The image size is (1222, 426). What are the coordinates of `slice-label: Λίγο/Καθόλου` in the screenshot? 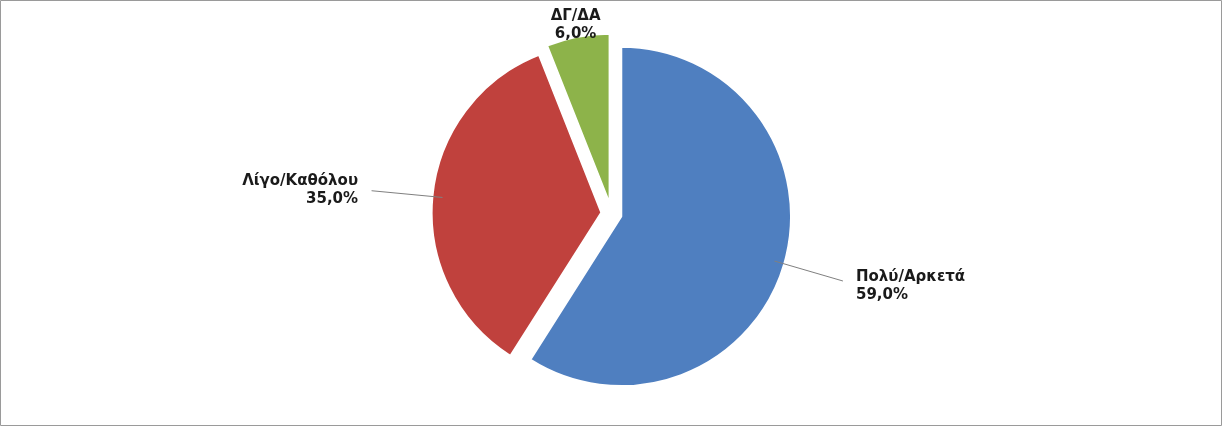 It's located at (300, 180).